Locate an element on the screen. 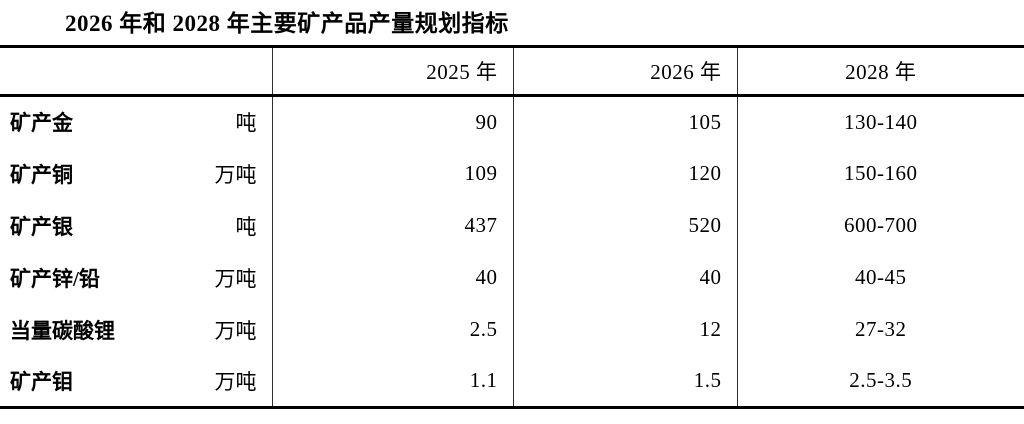 This screenshot has width=1024, height=424. value-2025: 437 is located at coordinates (392, 225).